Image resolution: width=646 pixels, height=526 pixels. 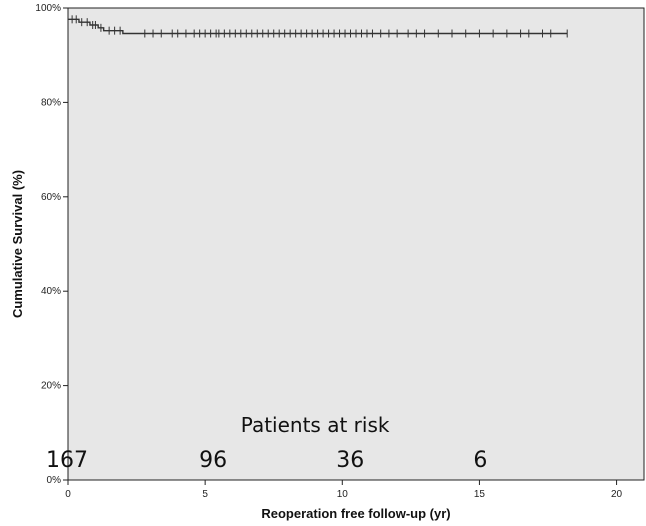 What do you see at coordinates (480, 494) in the screenshot?
I see `x-tick-label: 15` at bounding box center [480, 494].